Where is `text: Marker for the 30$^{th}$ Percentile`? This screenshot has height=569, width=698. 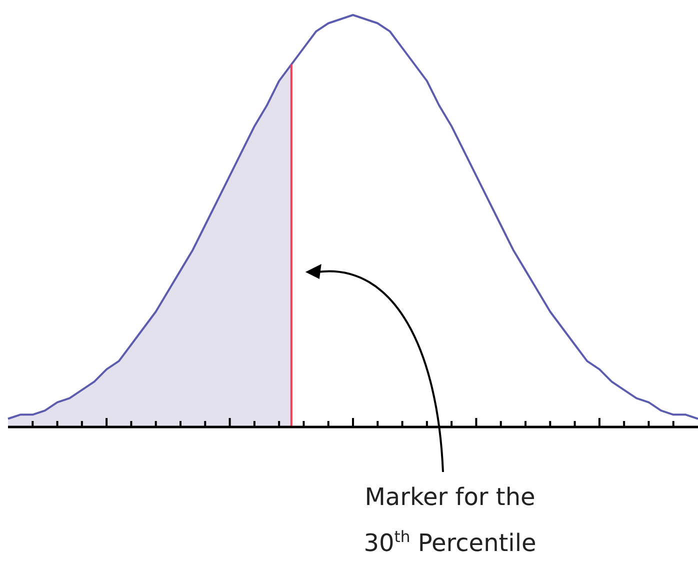
text: Marker for the 30$^{th}$ Percentile is located at coordinates (450, 520).